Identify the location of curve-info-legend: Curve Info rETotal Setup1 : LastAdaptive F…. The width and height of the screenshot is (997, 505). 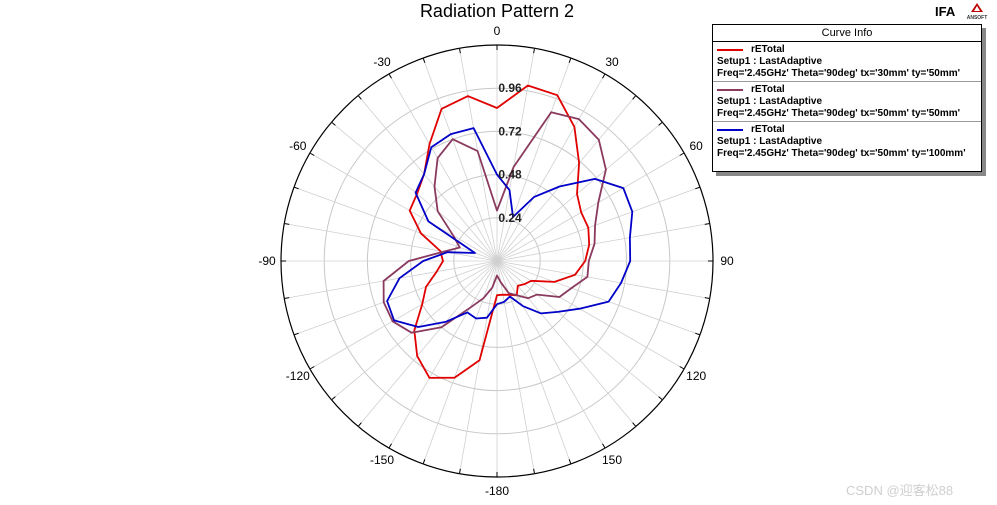
(847, 98).